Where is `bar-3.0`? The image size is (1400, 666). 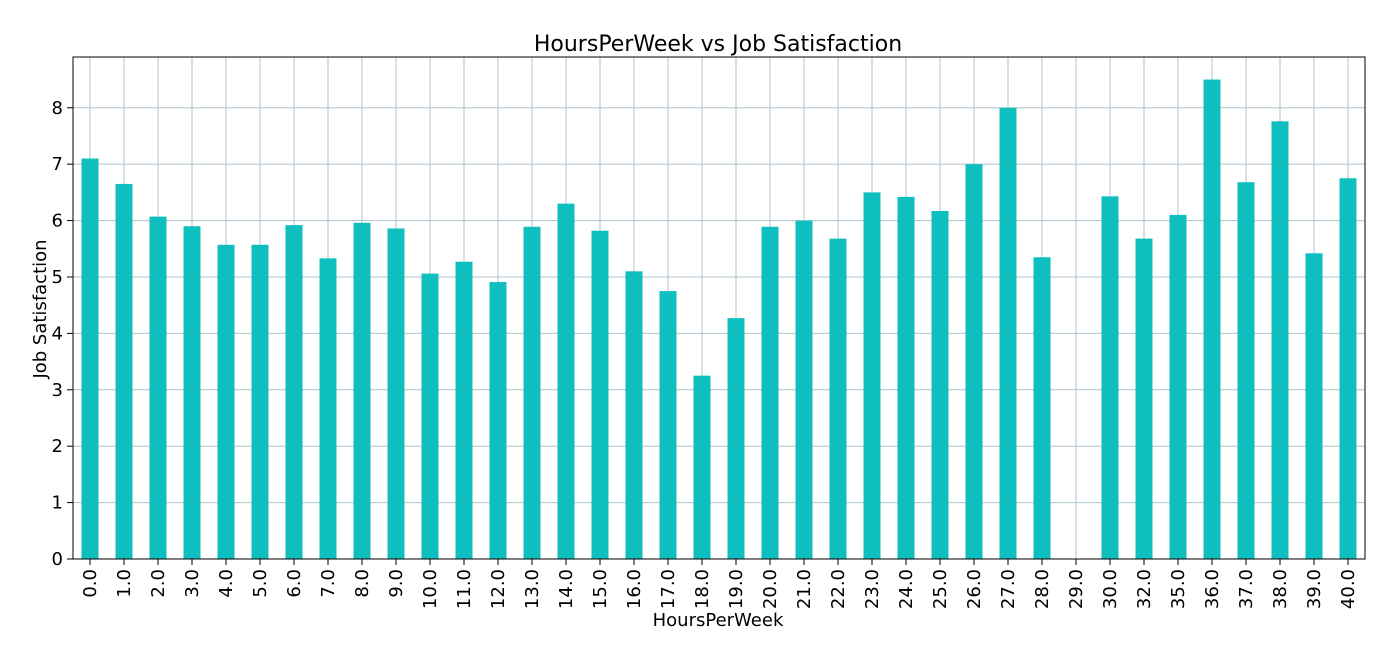 bar-3.0 is located at coordinates (192, 392).